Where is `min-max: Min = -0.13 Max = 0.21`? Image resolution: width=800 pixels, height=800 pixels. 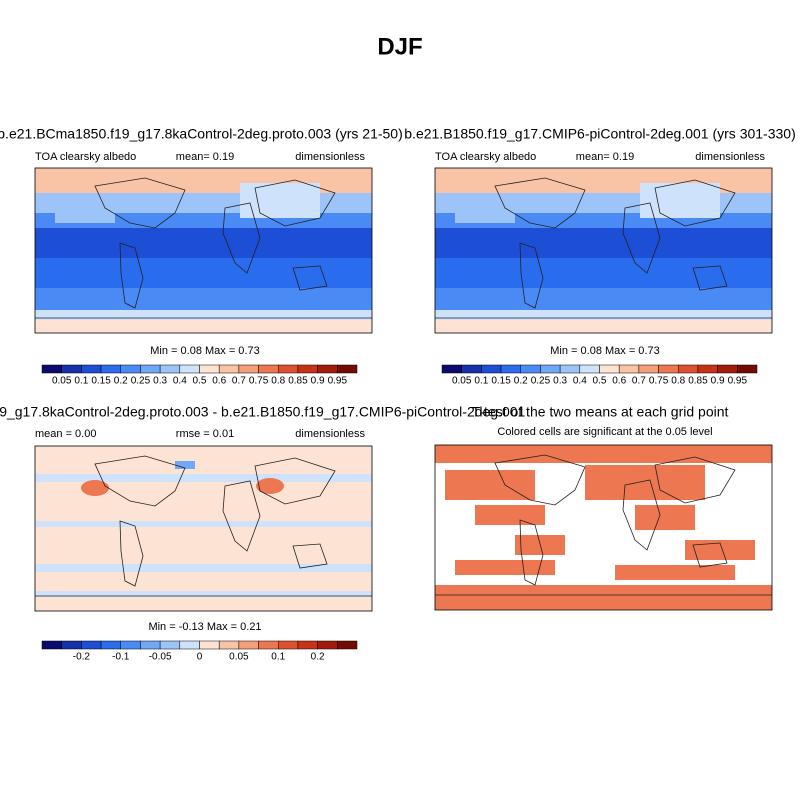 min-max: Min = -0.13 Max = 0.21 is located at coordinates (204, 627).